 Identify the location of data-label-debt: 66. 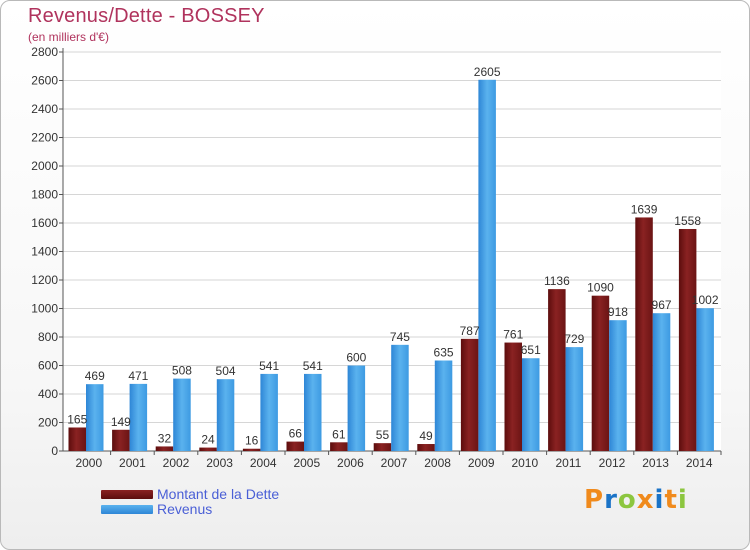
(296, 434).